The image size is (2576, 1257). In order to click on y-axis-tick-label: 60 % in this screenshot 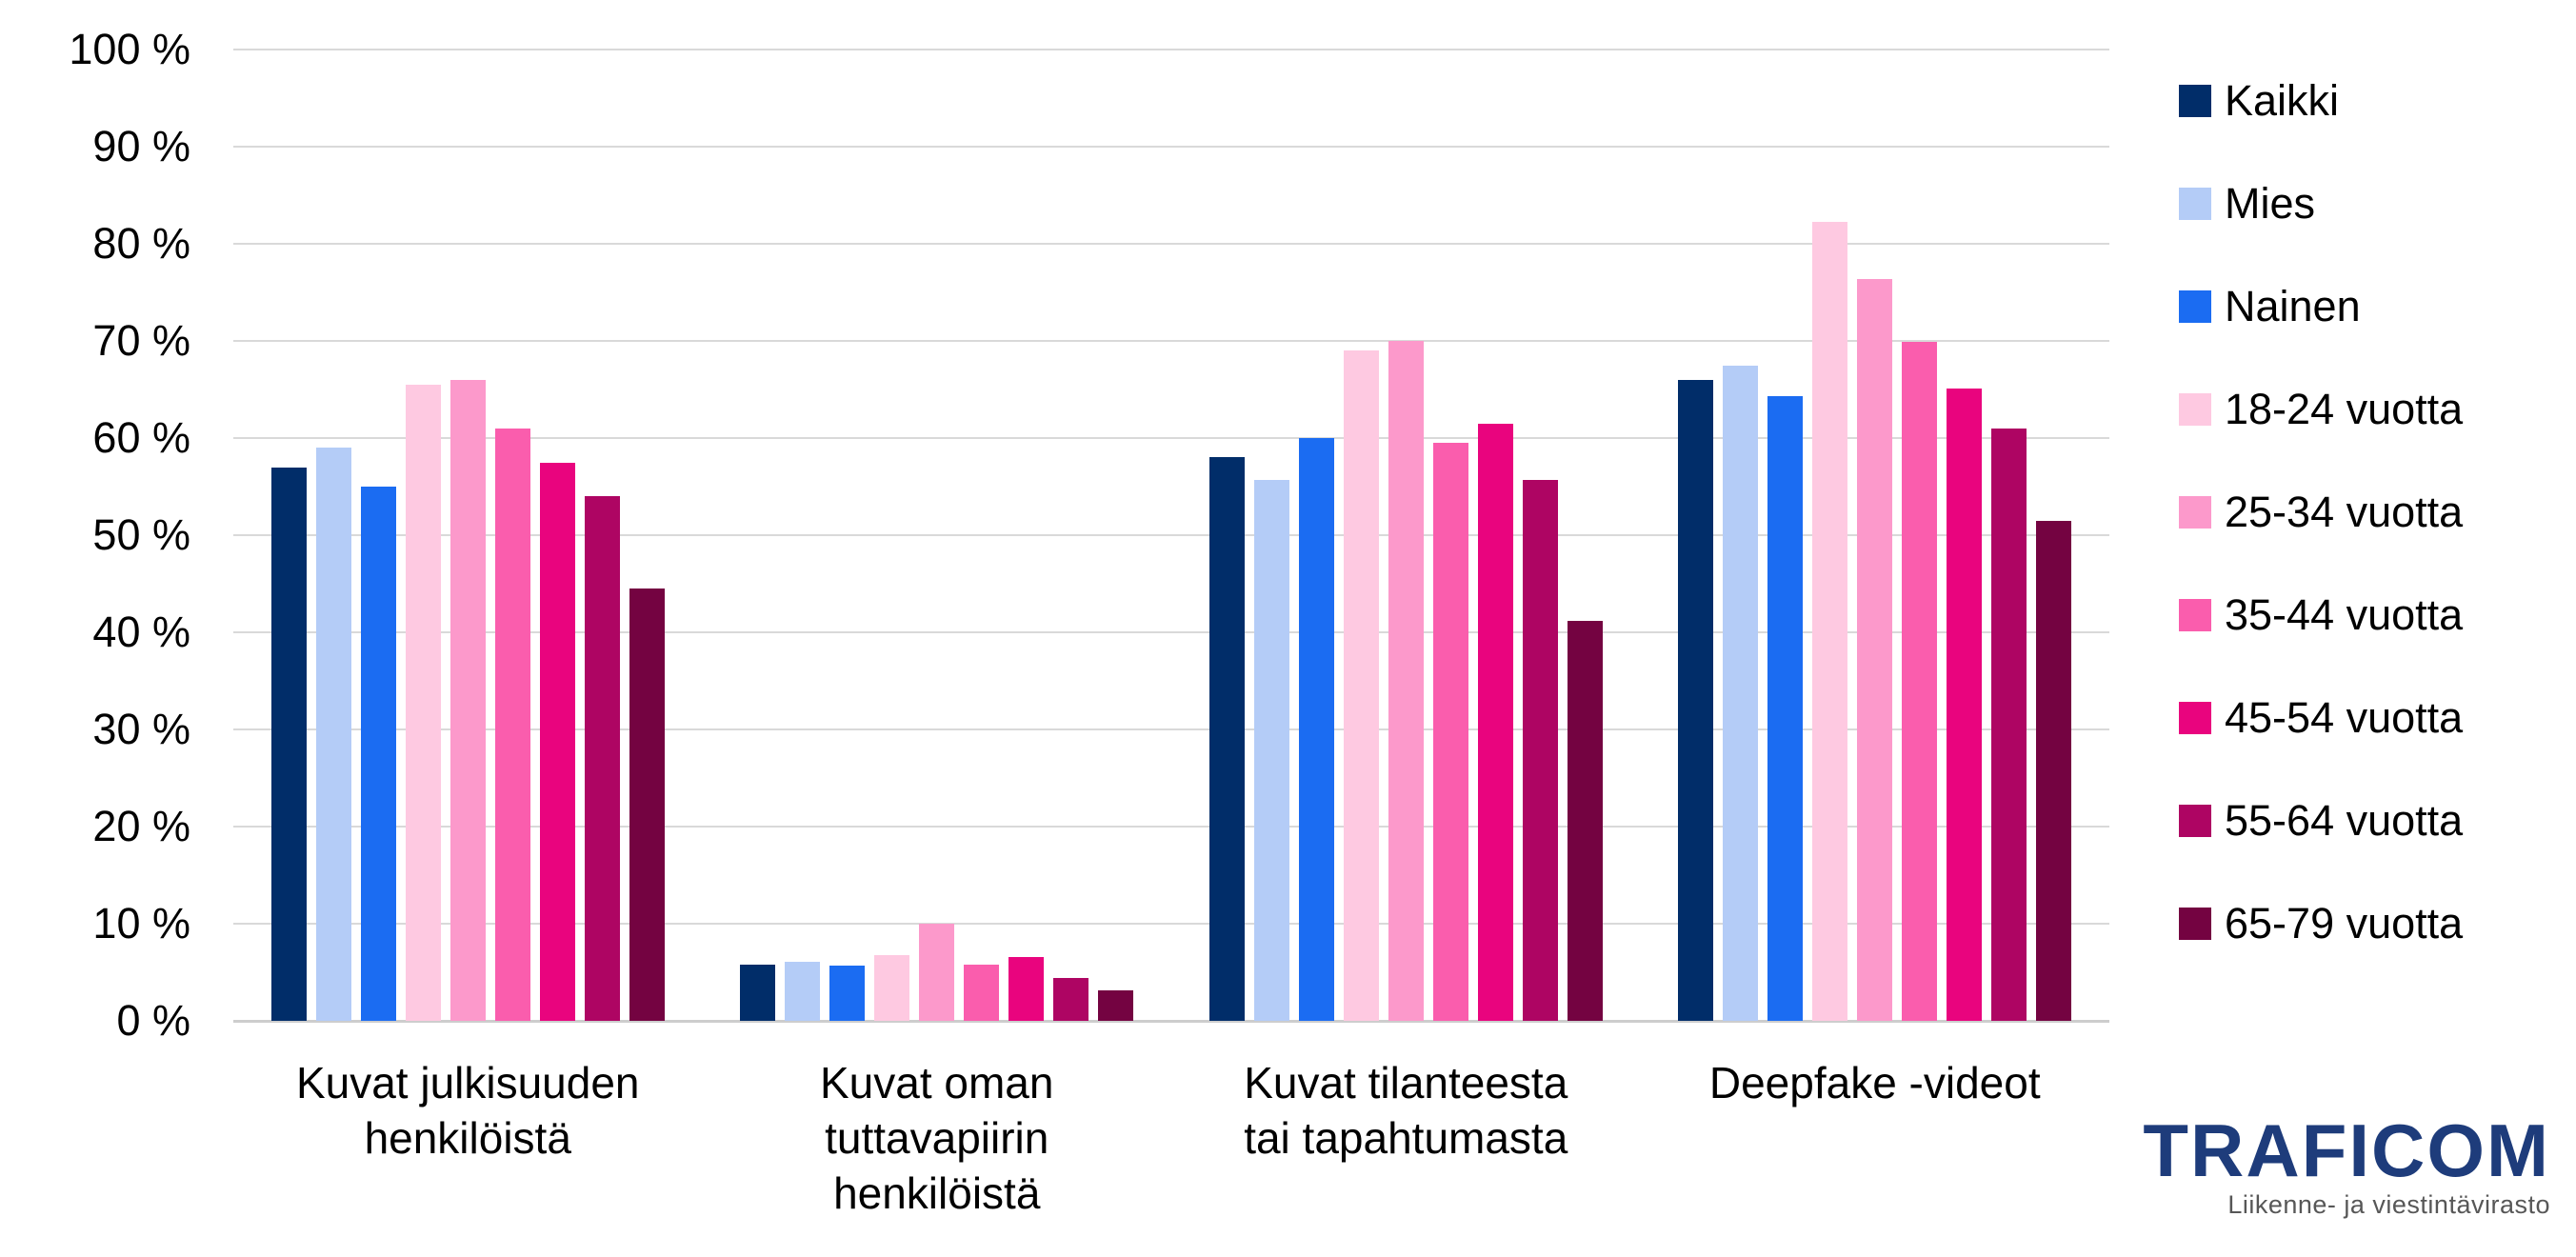, I will do `click(141, 437)`.